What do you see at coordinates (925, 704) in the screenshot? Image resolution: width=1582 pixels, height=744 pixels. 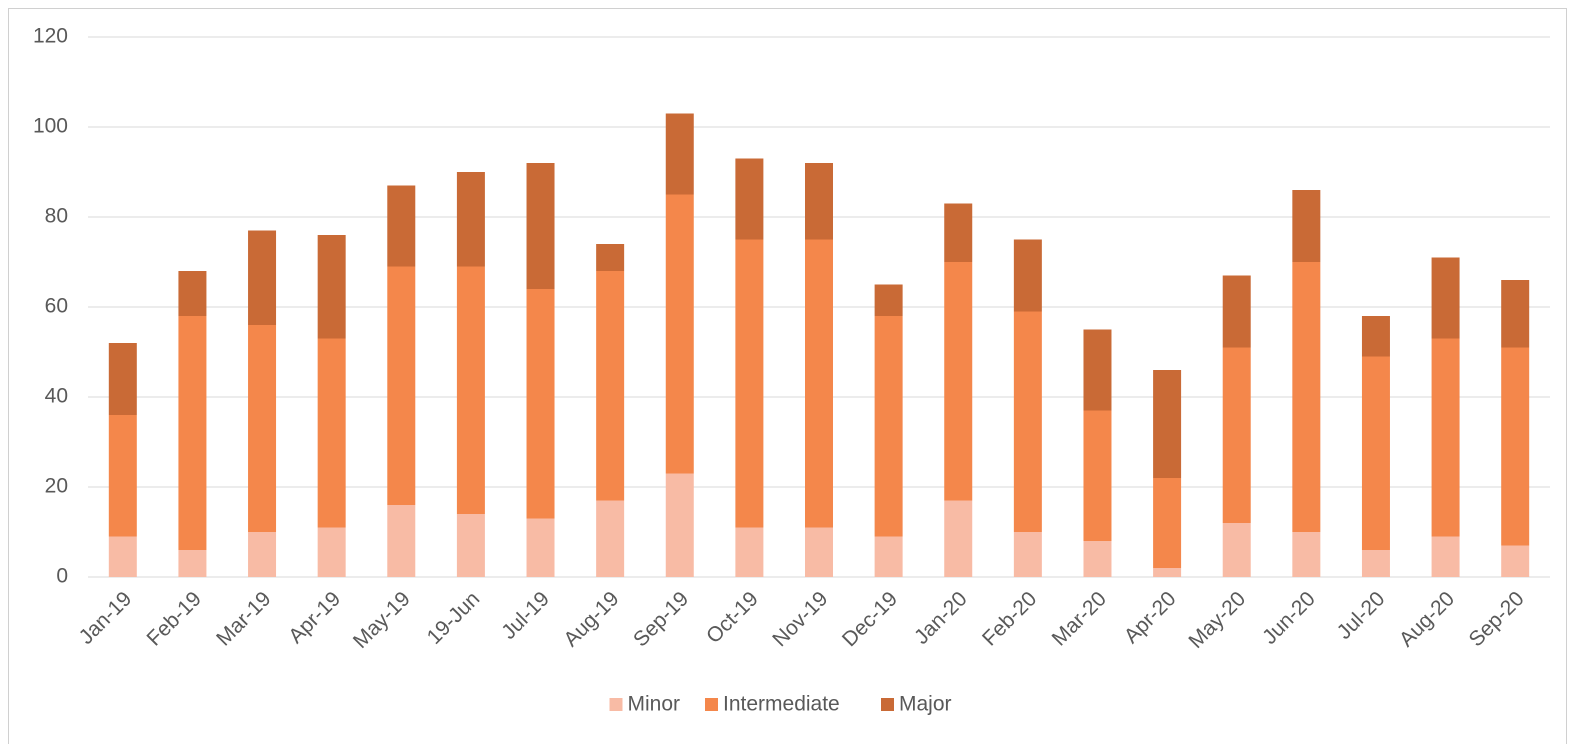 I see `legend-label: Major` at bounding box center [925, 704].